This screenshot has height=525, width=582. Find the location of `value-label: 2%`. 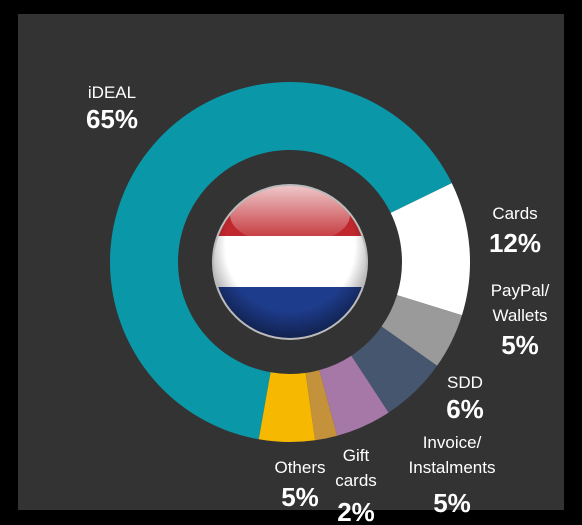

value-label: 2% is located at coordinates (356, 511).